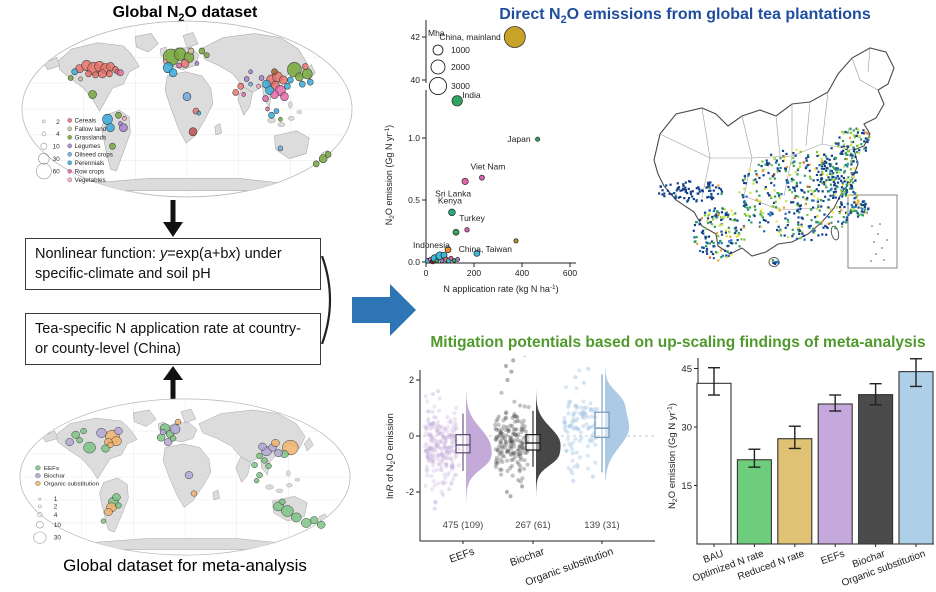 The image size is (936, 592). I want to click on category-label: Biochar, so click(527, 557).